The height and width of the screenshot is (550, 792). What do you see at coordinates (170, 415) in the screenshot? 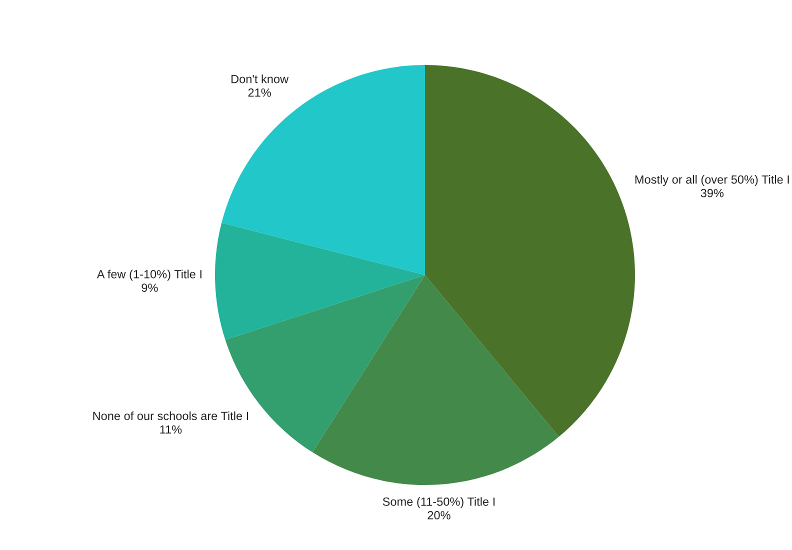
I see `slice-label: None of our schools are Title I` at bounding box center [170, 415].